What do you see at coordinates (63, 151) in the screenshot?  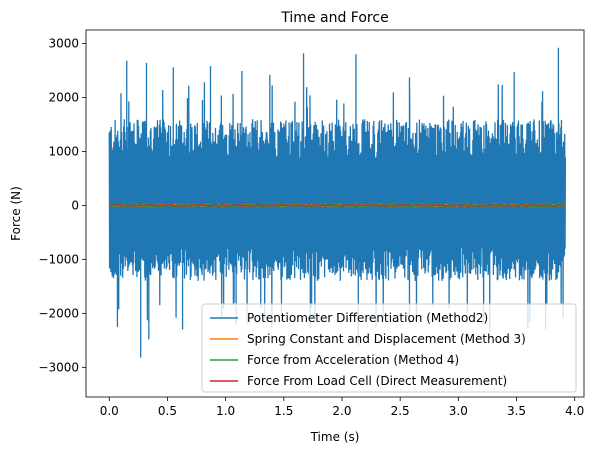 I see `y-tick-label: 1000` at bounding box center [63, 151].